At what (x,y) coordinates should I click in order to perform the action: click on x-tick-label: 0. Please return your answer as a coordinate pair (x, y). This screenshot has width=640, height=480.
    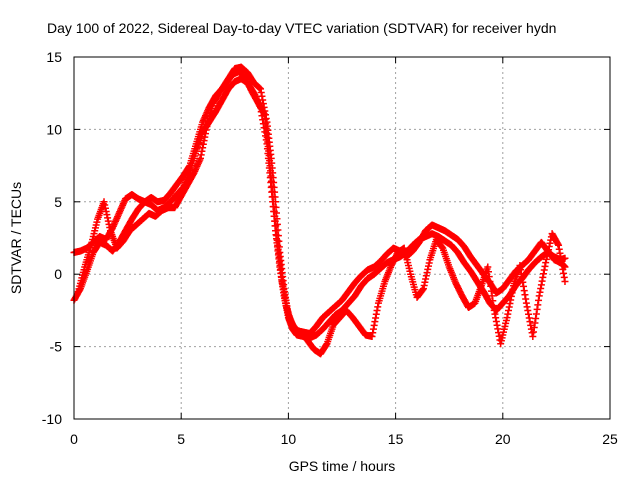
    Looking at the image, I should click on (74, 439).